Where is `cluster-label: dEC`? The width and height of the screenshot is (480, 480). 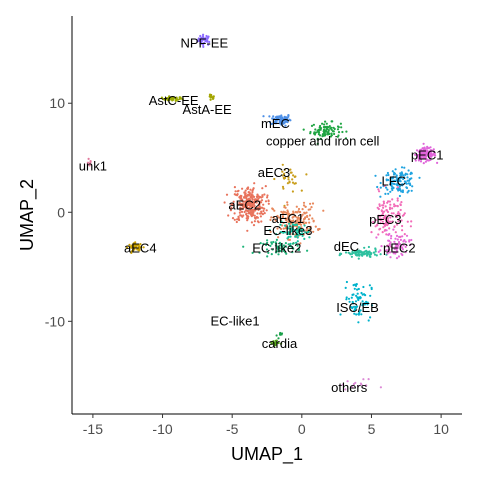 cluster-label: dEC is located at coordinates (346, 246).